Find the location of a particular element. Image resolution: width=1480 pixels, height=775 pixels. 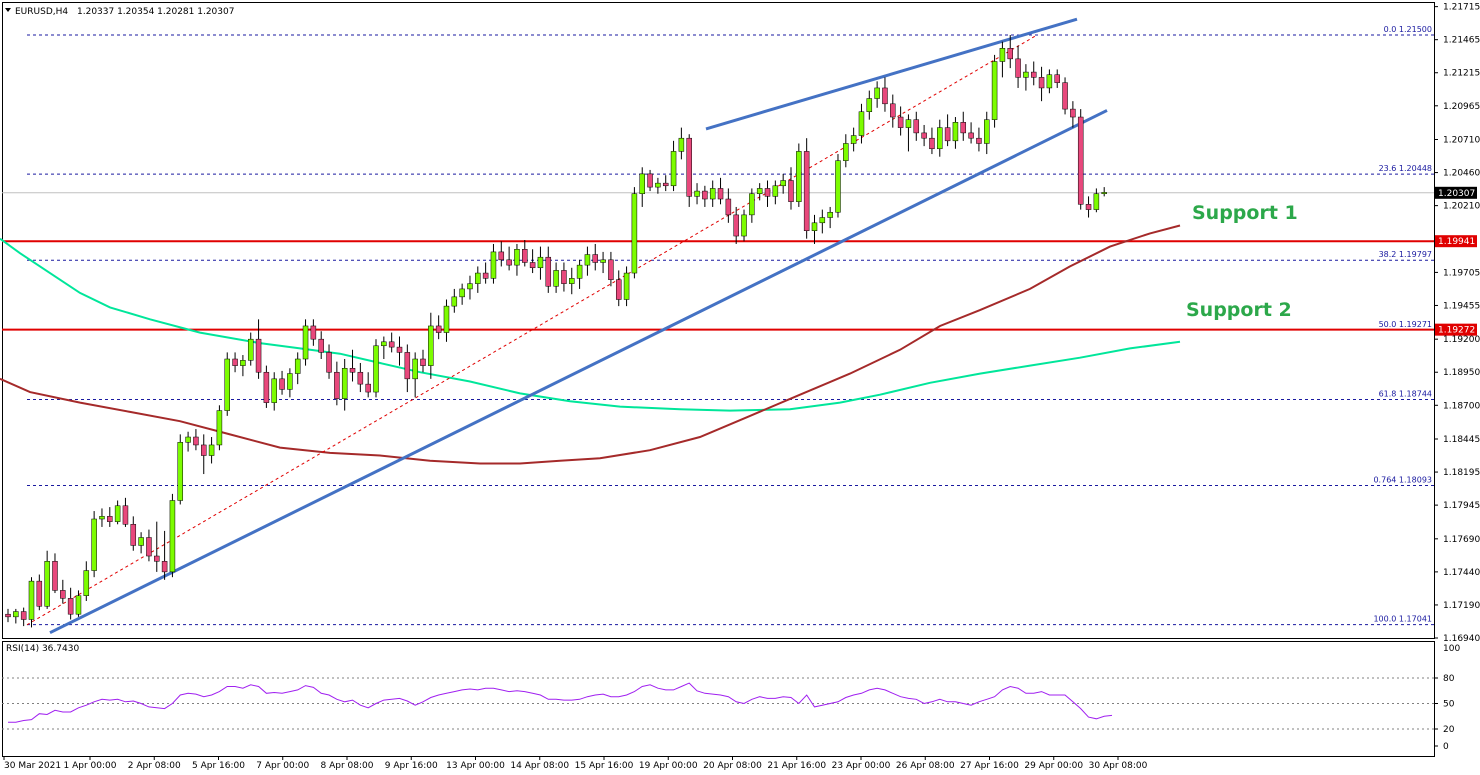

time-tick-label: 9 Apr 16:00 is located at coordinates (411, 766).